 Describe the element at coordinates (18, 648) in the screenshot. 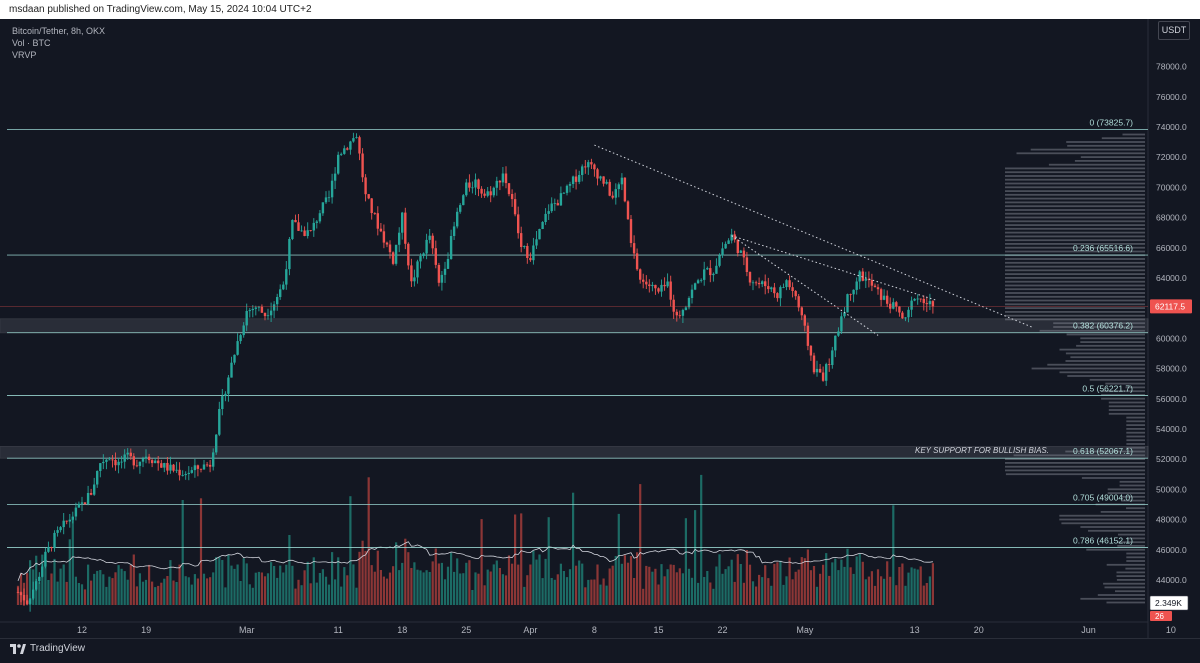

I see `tradingview-icon` at that location.